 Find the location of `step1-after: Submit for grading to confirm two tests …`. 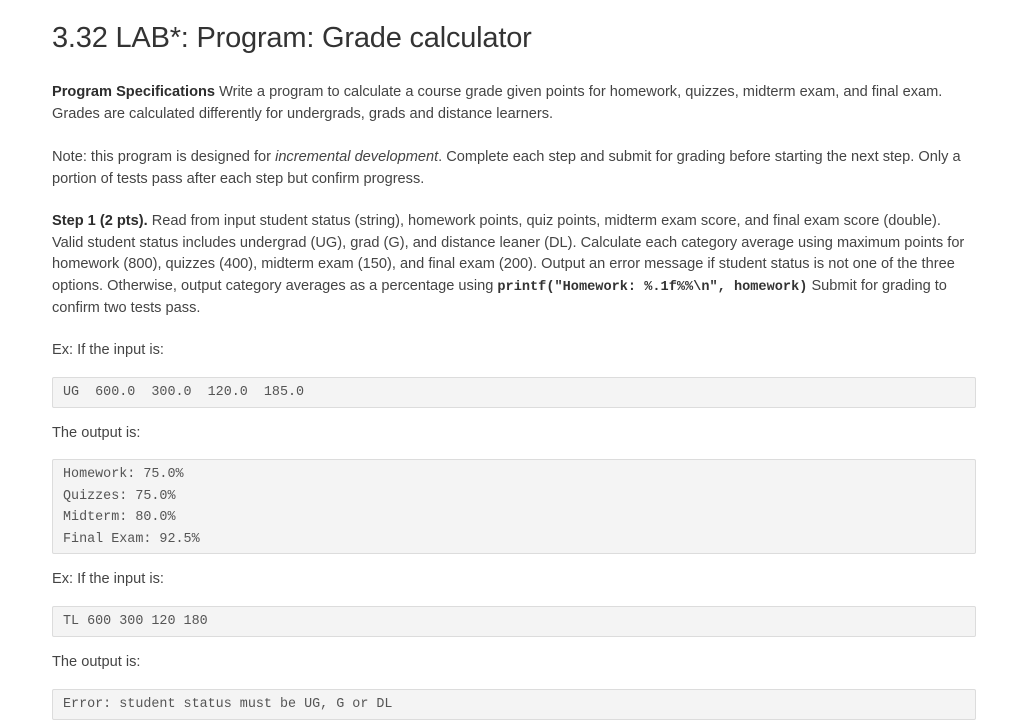

step1-after: Submit for grading to confirm two tests … is located at coordinates (499, 297).